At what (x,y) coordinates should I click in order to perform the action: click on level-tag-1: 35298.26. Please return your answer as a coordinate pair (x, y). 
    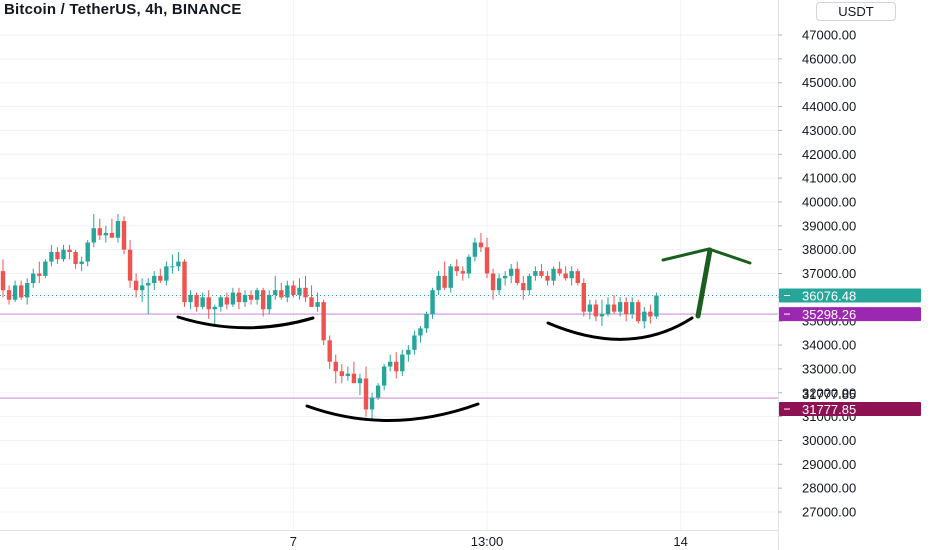
    Looking at the image, I should click on (850, 314).